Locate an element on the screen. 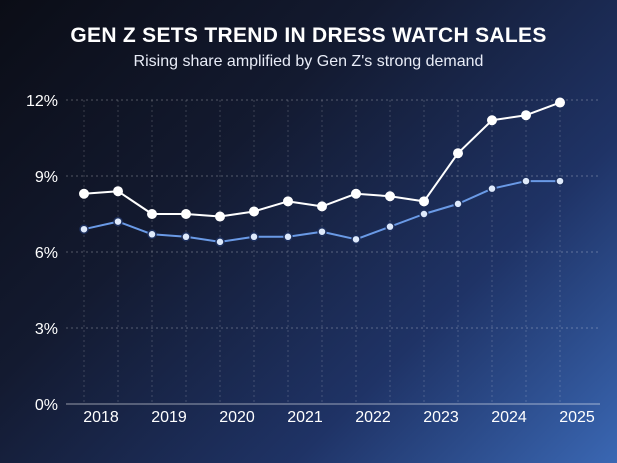 This screenshot has height=463, width=617. x-tick-label: 2019 is located at coordinates (169, 417).